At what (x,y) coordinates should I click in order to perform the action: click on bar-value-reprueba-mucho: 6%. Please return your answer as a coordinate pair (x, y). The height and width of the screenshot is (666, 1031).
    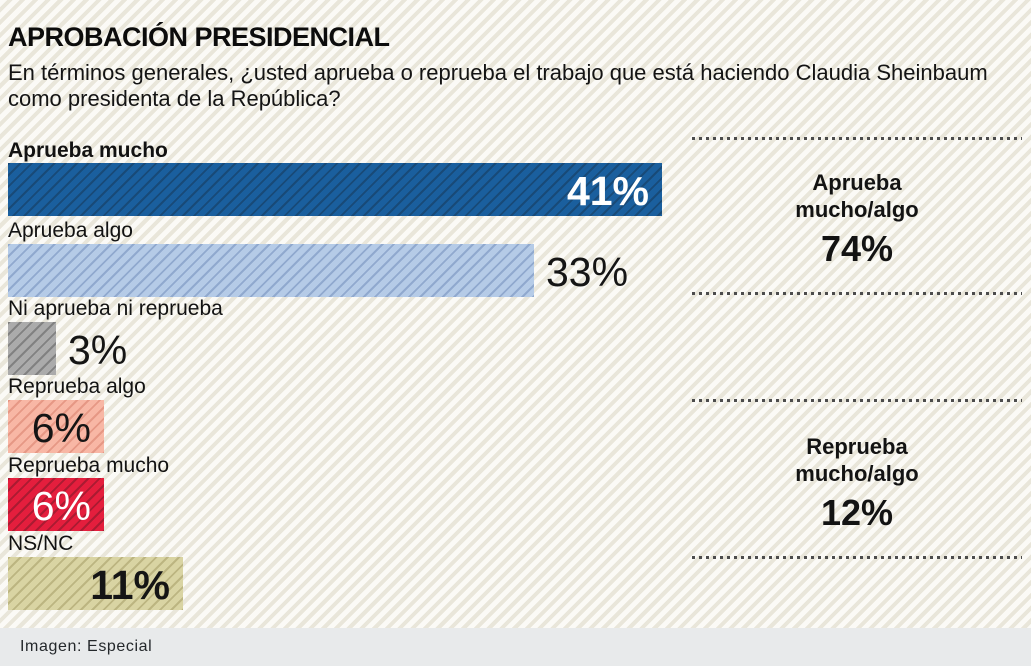
    Looking at the image, I should click on (61, 505).